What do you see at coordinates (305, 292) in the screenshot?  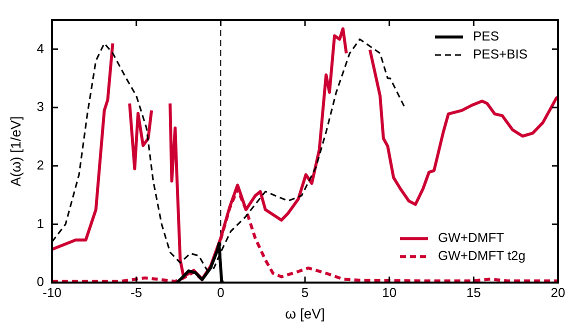 I see `x-tick-label: 5` at bounding box center [305, 292].